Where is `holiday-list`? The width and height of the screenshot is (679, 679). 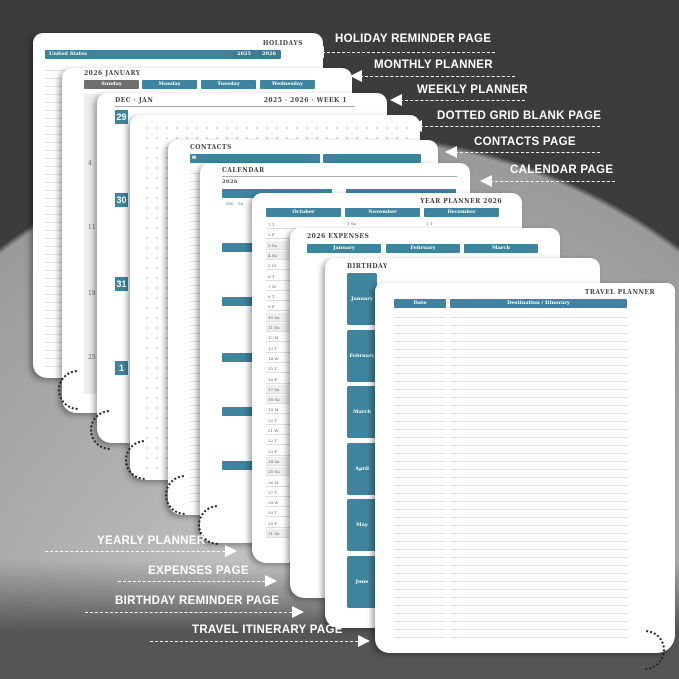 holiday-list is located at coordinates (56, 218).